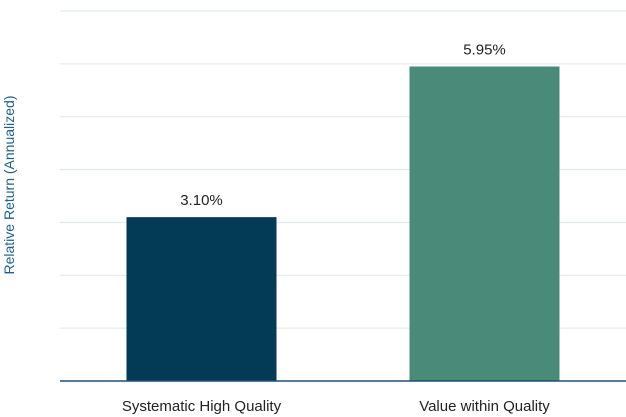 The width and height of the screenshot is (626, 417). I want to click on category-label-2: Value within Quality, so click(484, 406).